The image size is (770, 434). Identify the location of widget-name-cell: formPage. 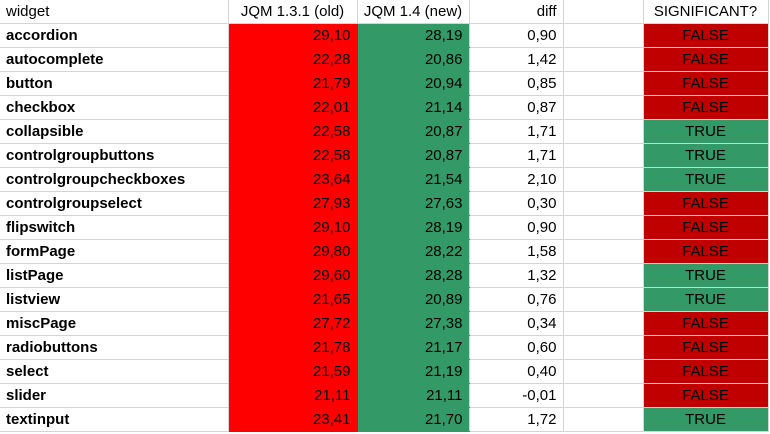
(114, 251).